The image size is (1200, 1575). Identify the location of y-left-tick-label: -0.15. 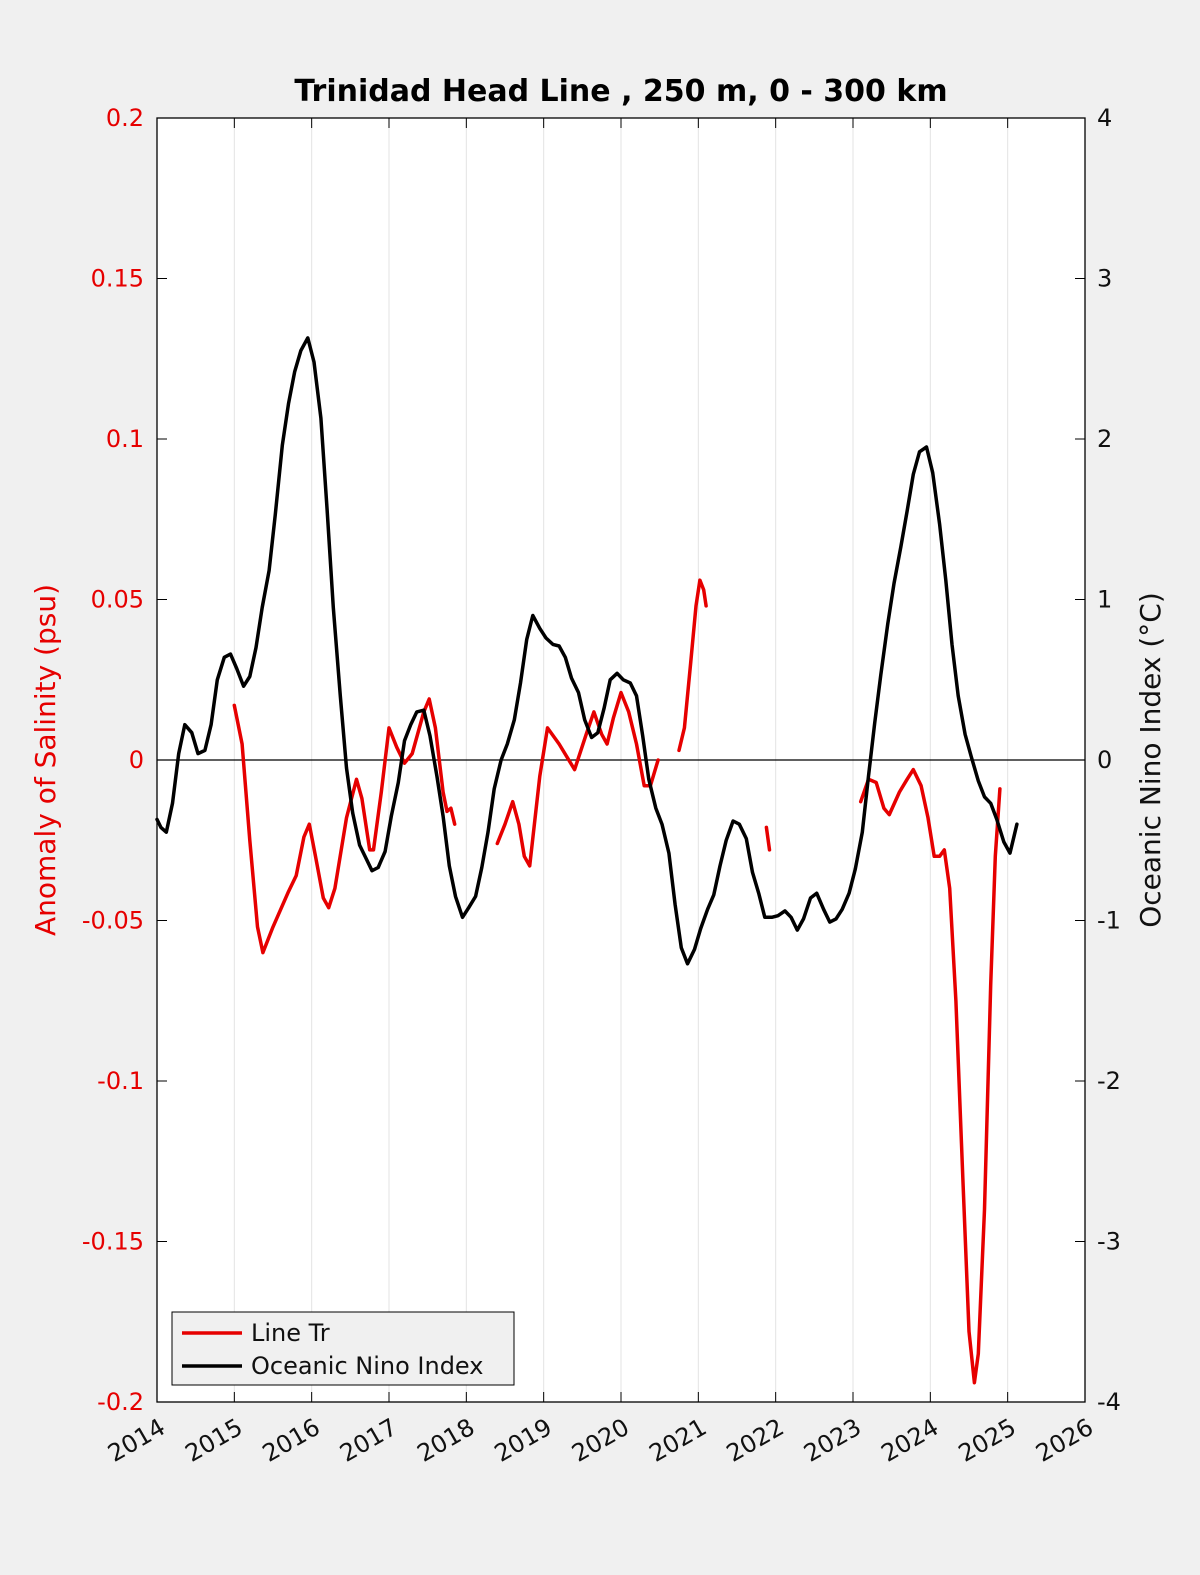
(113, 1242).